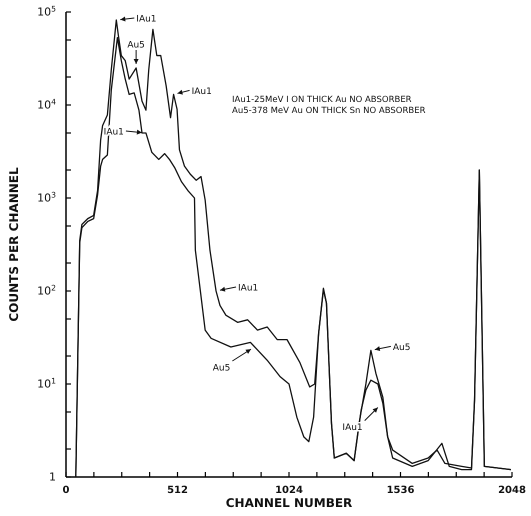 Image resolution: width=531 pixels, height=516 pixels. I want to click on y-tick-label: 10$^{3}$, so click(46, 197).